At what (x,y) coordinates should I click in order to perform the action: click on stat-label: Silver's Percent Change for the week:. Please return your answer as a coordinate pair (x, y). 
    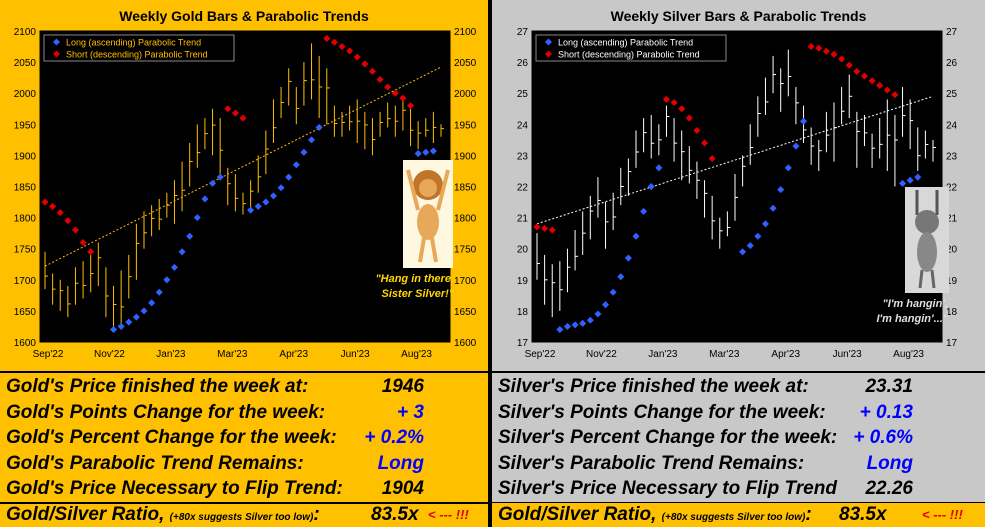
    Looking at the image, I should click on (668, 437).